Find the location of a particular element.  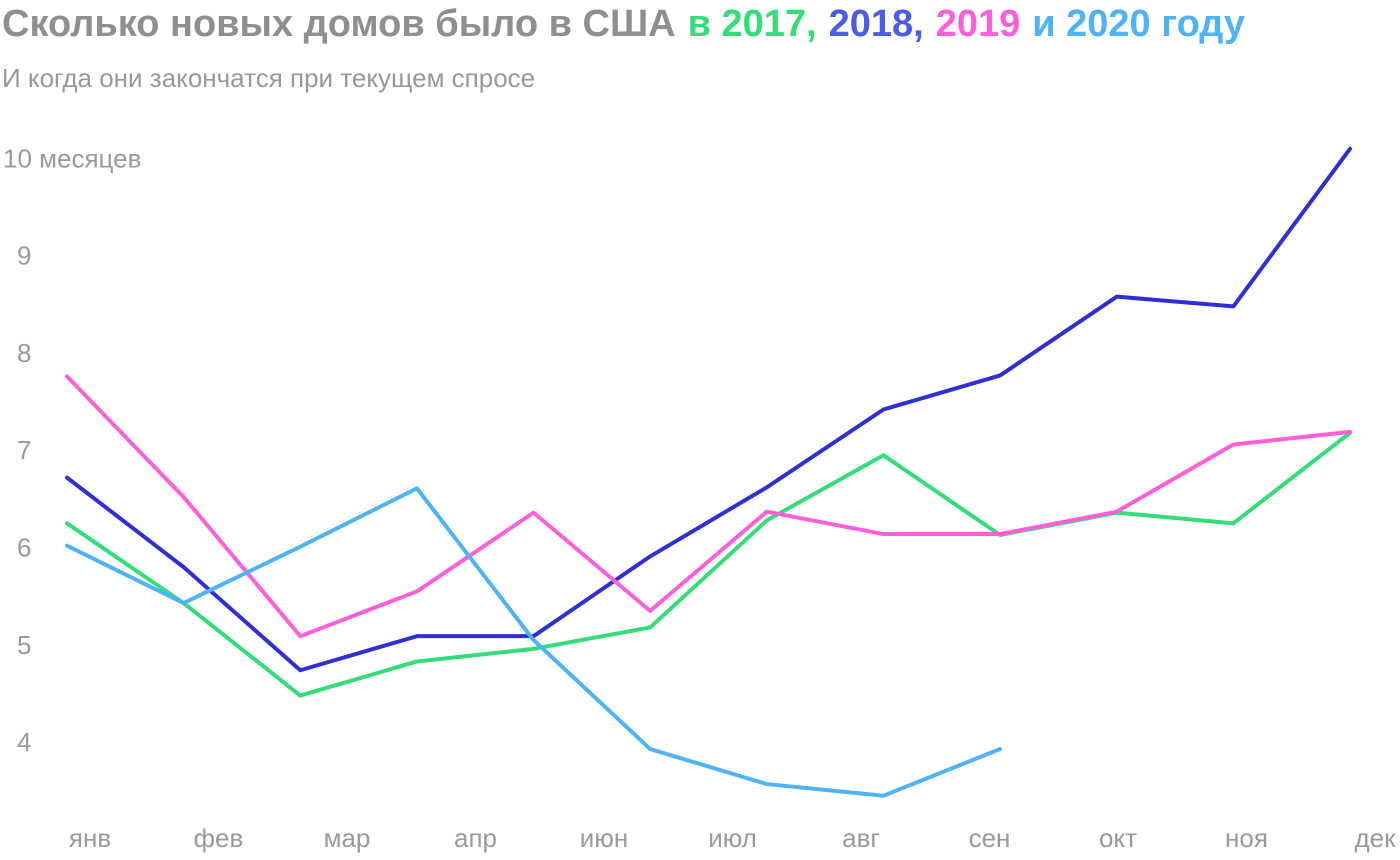

y-tick-label: 10 месяцев is located at coordinates (72, 158).